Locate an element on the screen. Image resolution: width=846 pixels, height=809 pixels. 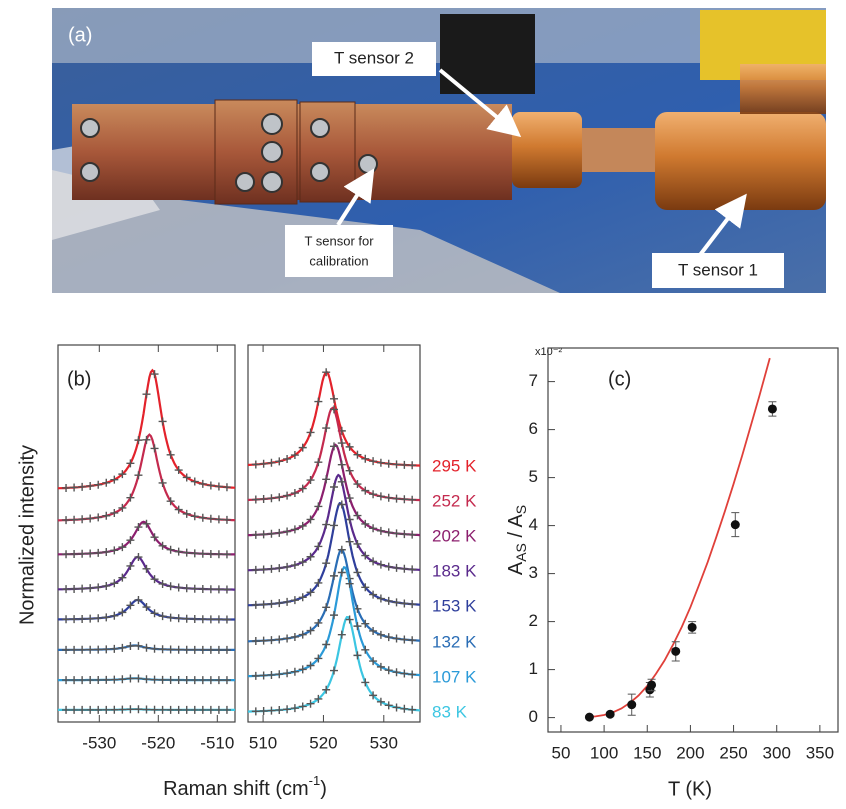
y-tick-label: 4 is located at coordinates (533, 524).